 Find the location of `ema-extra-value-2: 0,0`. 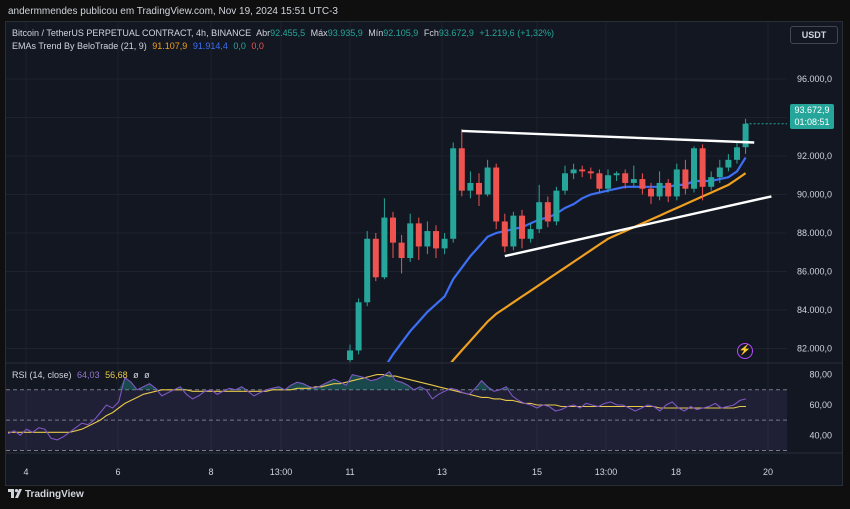

ema-extra-value-2: 0,0 is located at coordinates (257, 46).